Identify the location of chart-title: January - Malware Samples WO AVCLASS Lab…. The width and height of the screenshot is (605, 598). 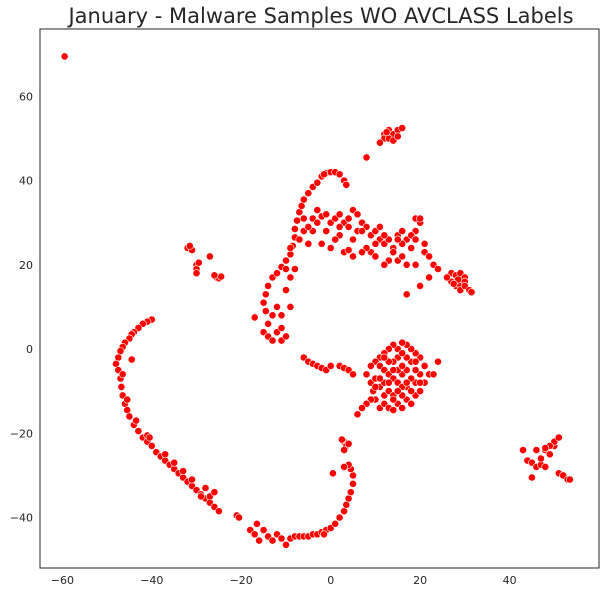
(319, 16).